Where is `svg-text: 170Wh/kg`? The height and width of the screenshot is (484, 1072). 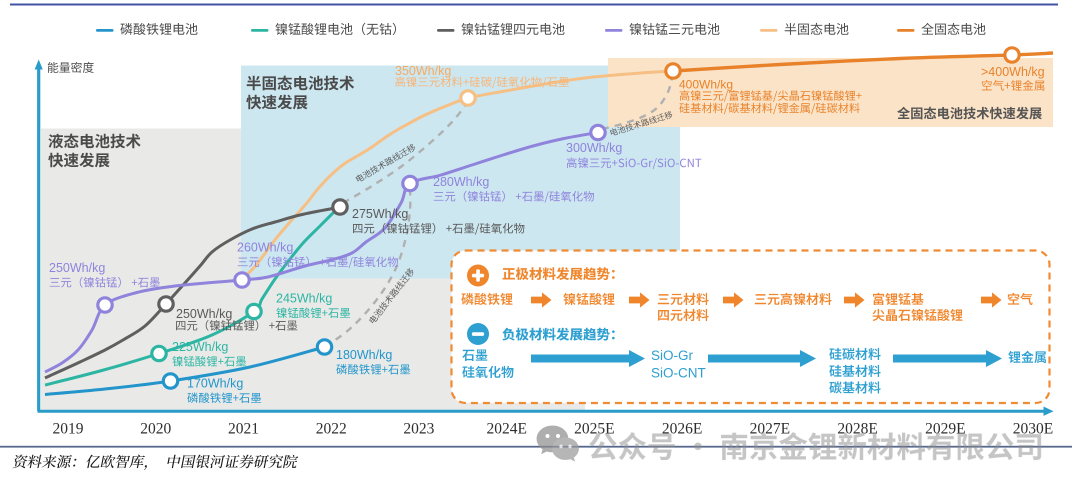
svg-text: 170Wh/kg is located at coordinates (215, 384).